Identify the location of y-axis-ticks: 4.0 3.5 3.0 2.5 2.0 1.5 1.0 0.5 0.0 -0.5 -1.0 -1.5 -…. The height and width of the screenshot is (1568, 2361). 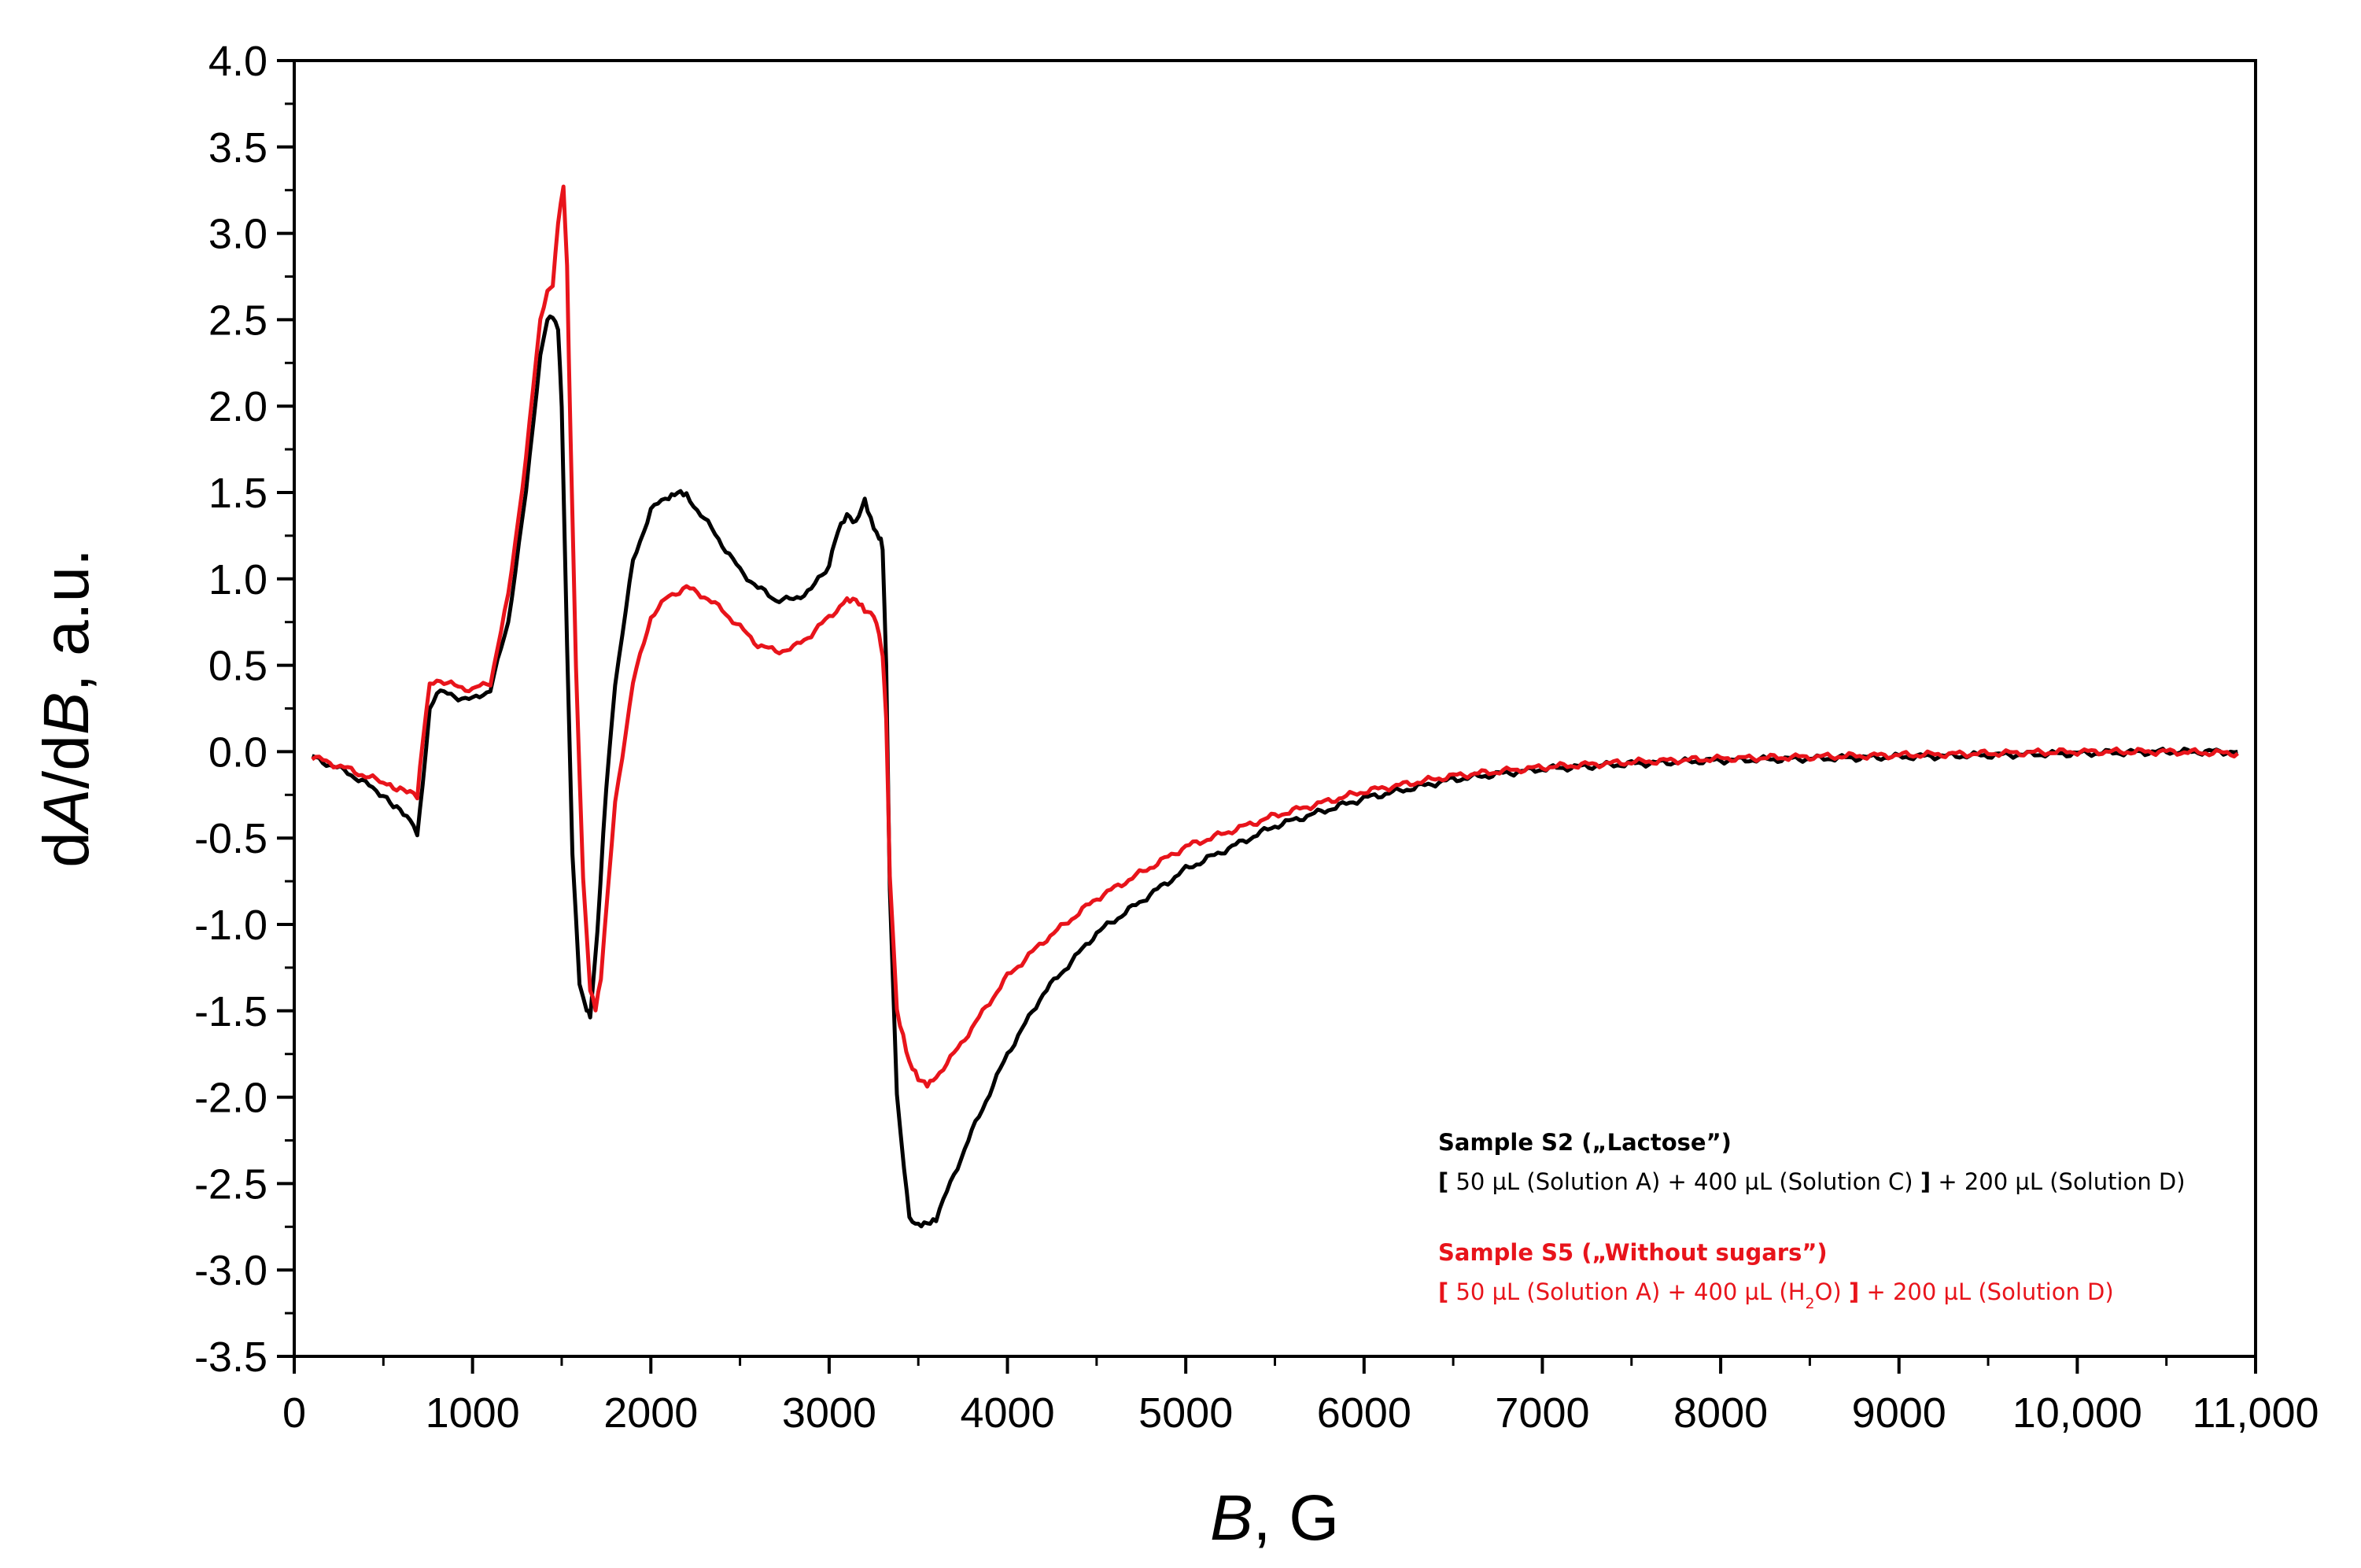
(244, 710).